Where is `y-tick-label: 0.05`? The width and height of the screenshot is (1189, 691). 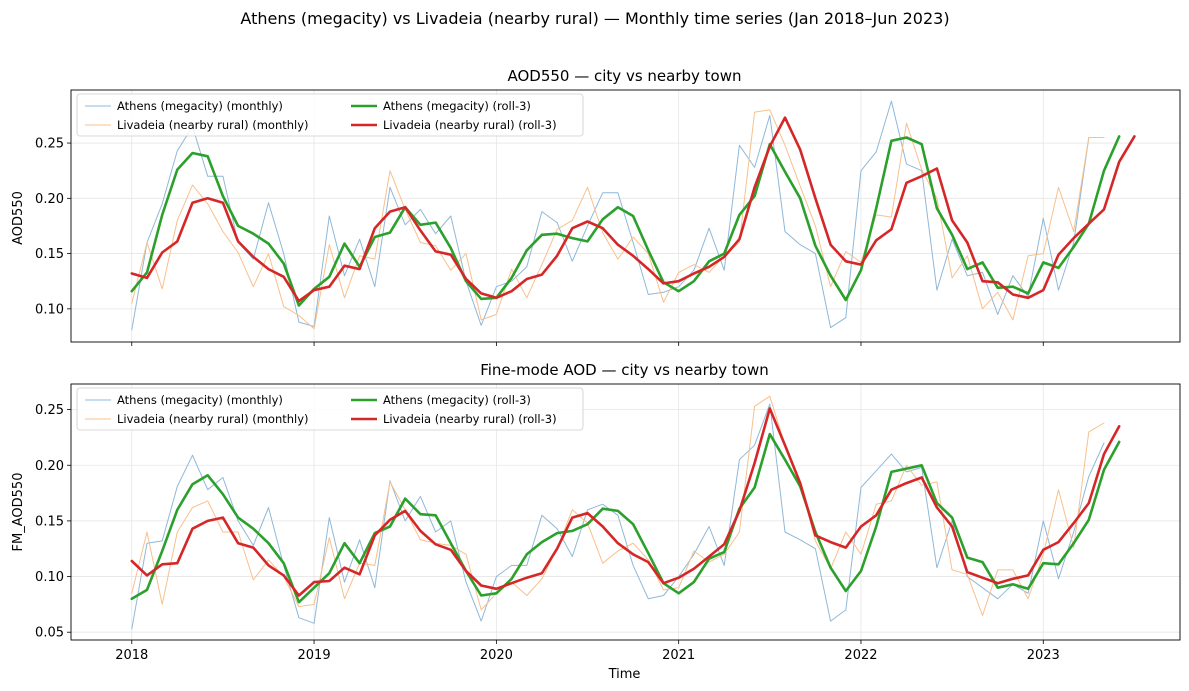
y-tick-label: 0.05 is located at coordinates (49, 633).